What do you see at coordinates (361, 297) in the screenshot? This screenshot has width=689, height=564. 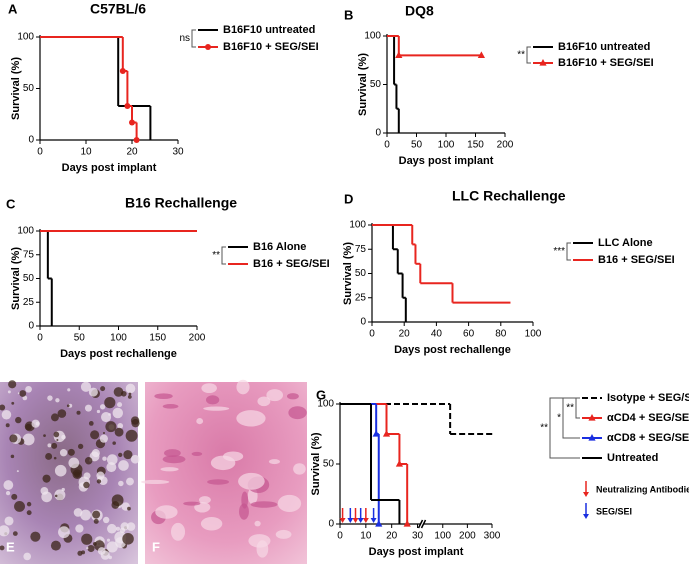 I see `y-tick-label: 25` at bounding box center [361, 297].